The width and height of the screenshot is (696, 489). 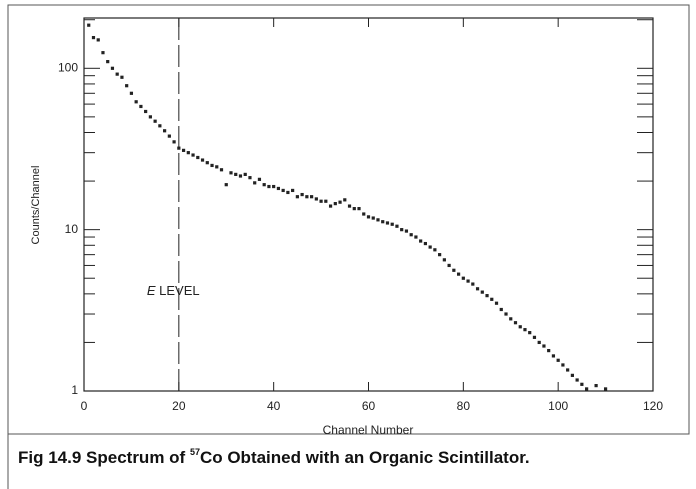 I want to click on x-tick-label: 20, so click(x=179, y=406).